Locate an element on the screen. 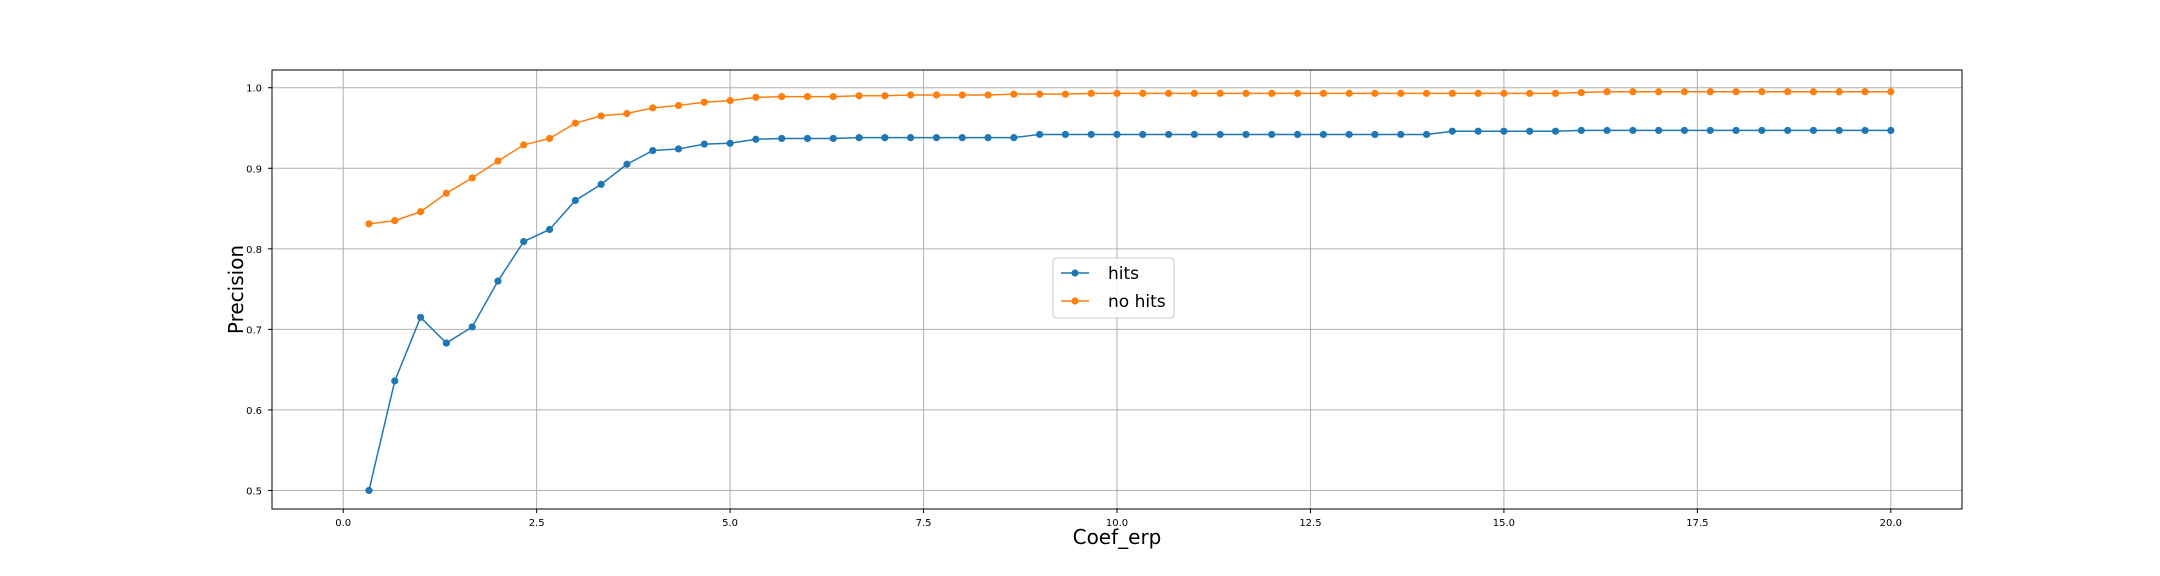 Image resolution: width=2160 pixels, height=576 pixels. y-axis-title: Precision is located at coordinates (236, 289).